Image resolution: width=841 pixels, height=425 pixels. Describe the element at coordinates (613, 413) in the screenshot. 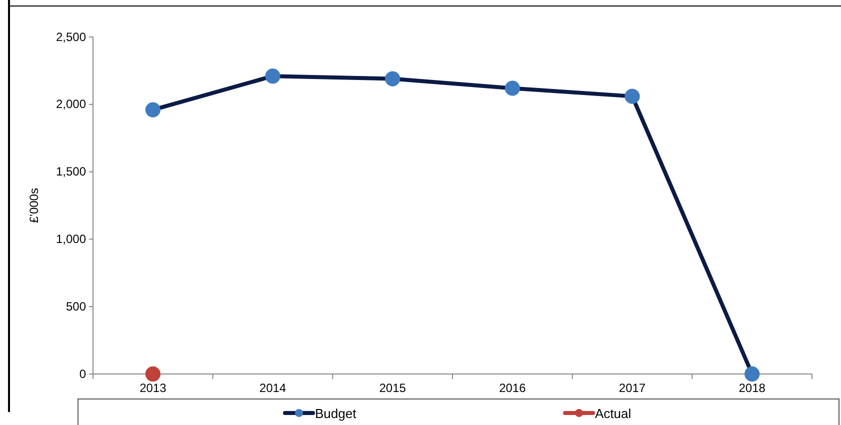

I see `legend-label: Actual` at that location.